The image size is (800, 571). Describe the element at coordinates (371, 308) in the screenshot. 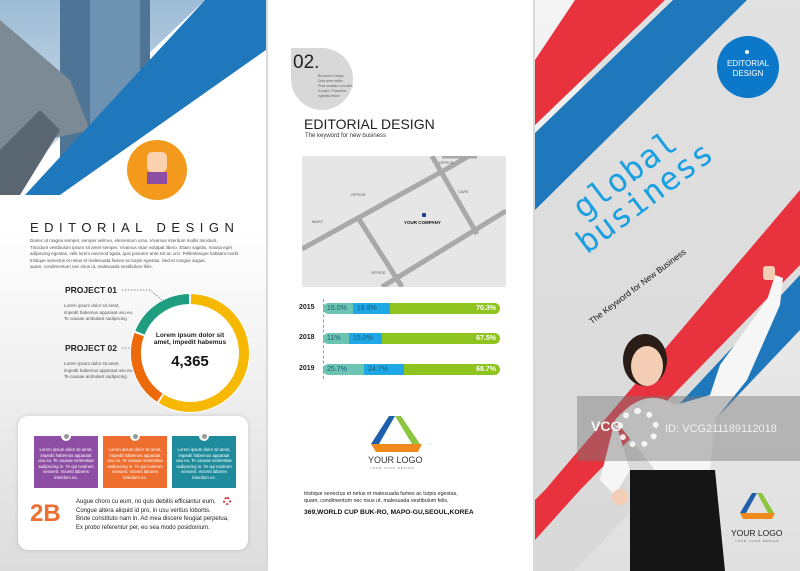

I see `bar-segment: 19.8%` at that location.